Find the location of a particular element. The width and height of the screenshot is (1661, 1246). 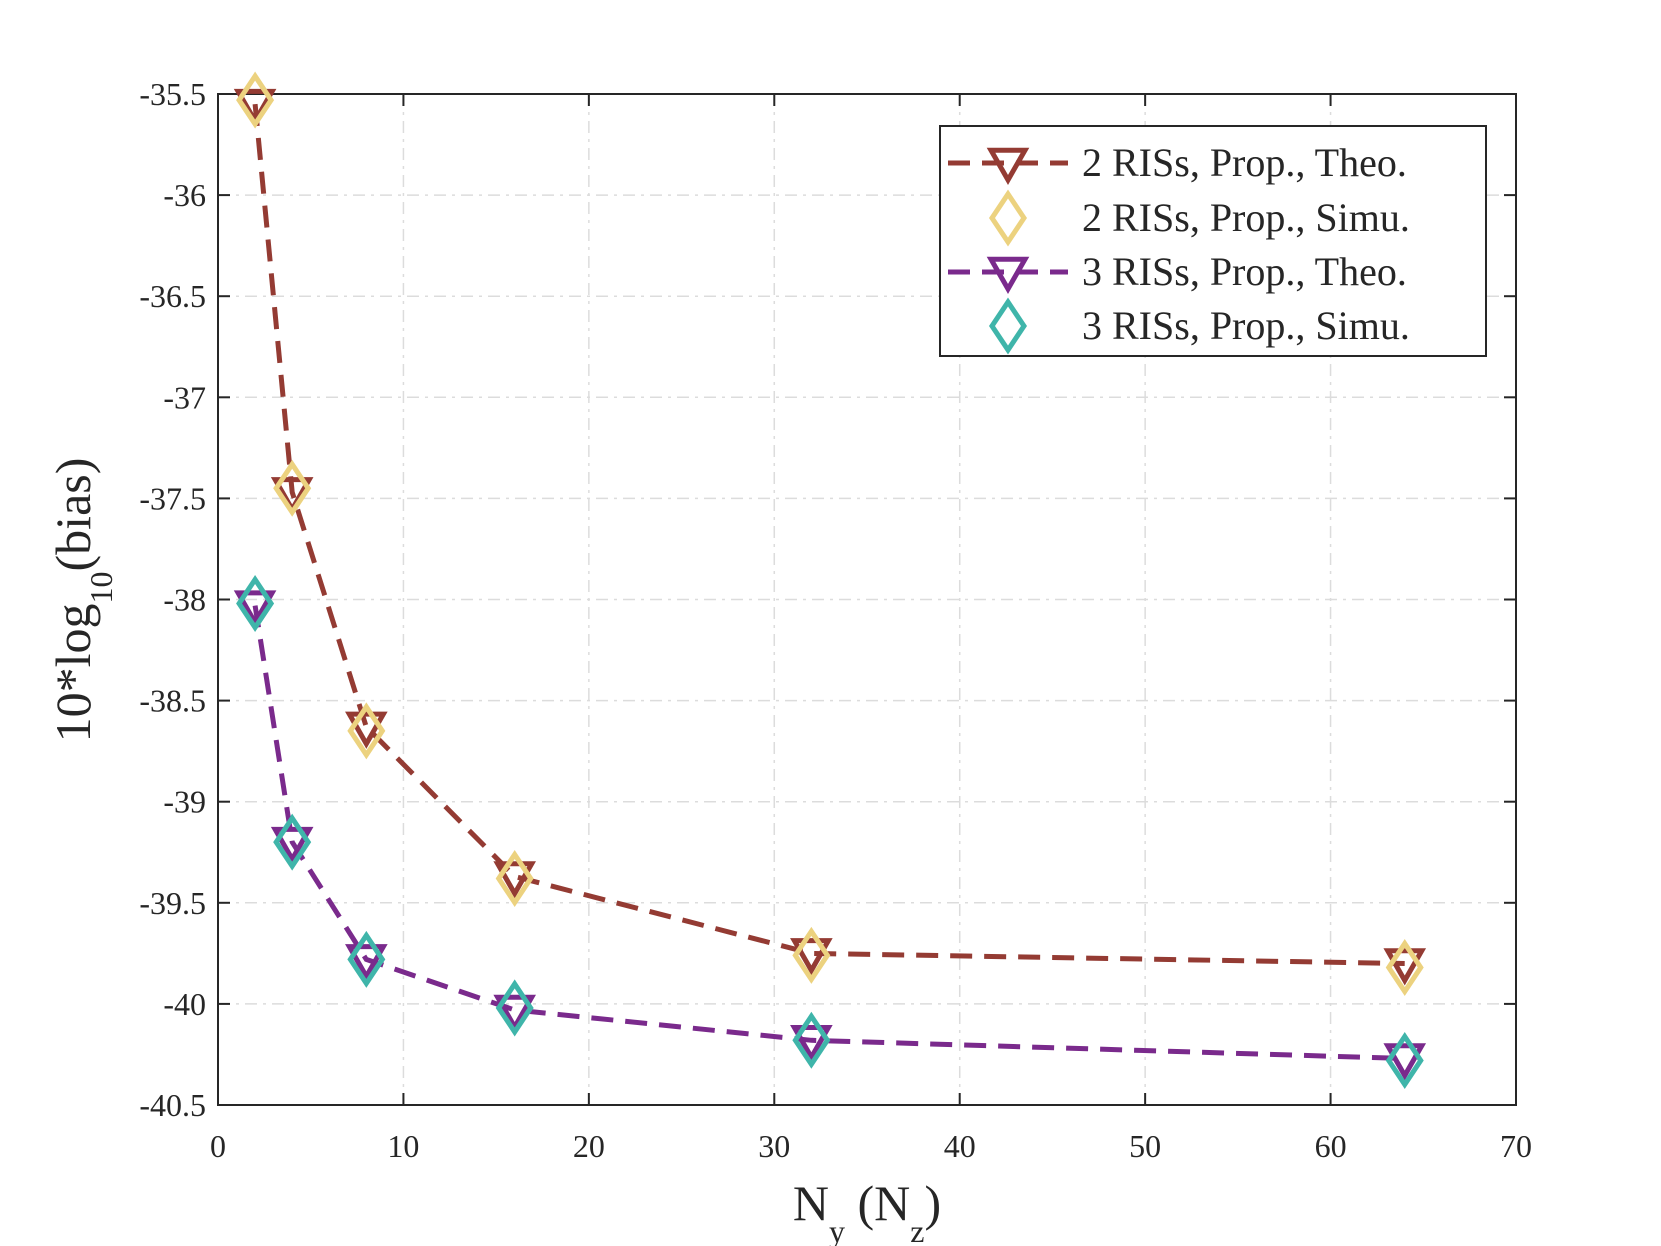

legend-box is located at coordinates (1213, 241).